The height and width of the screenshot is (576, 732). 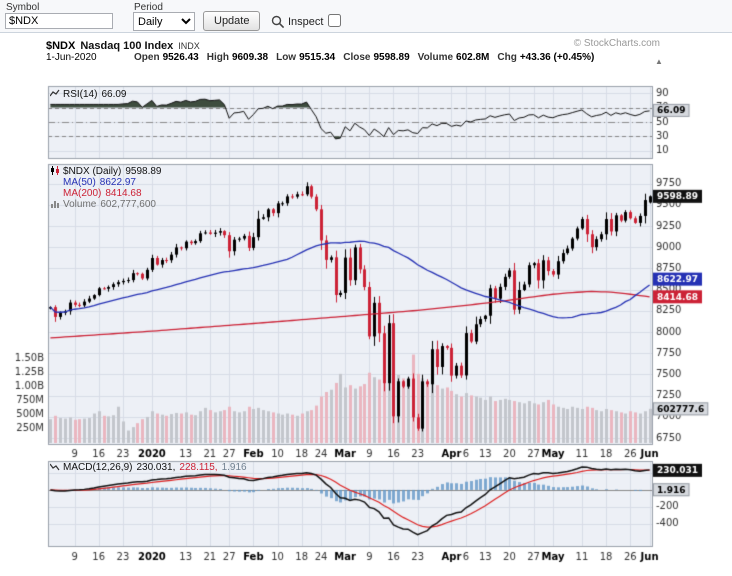 I want to click on quote-value: 9609.38, so click(x=250, y=57).